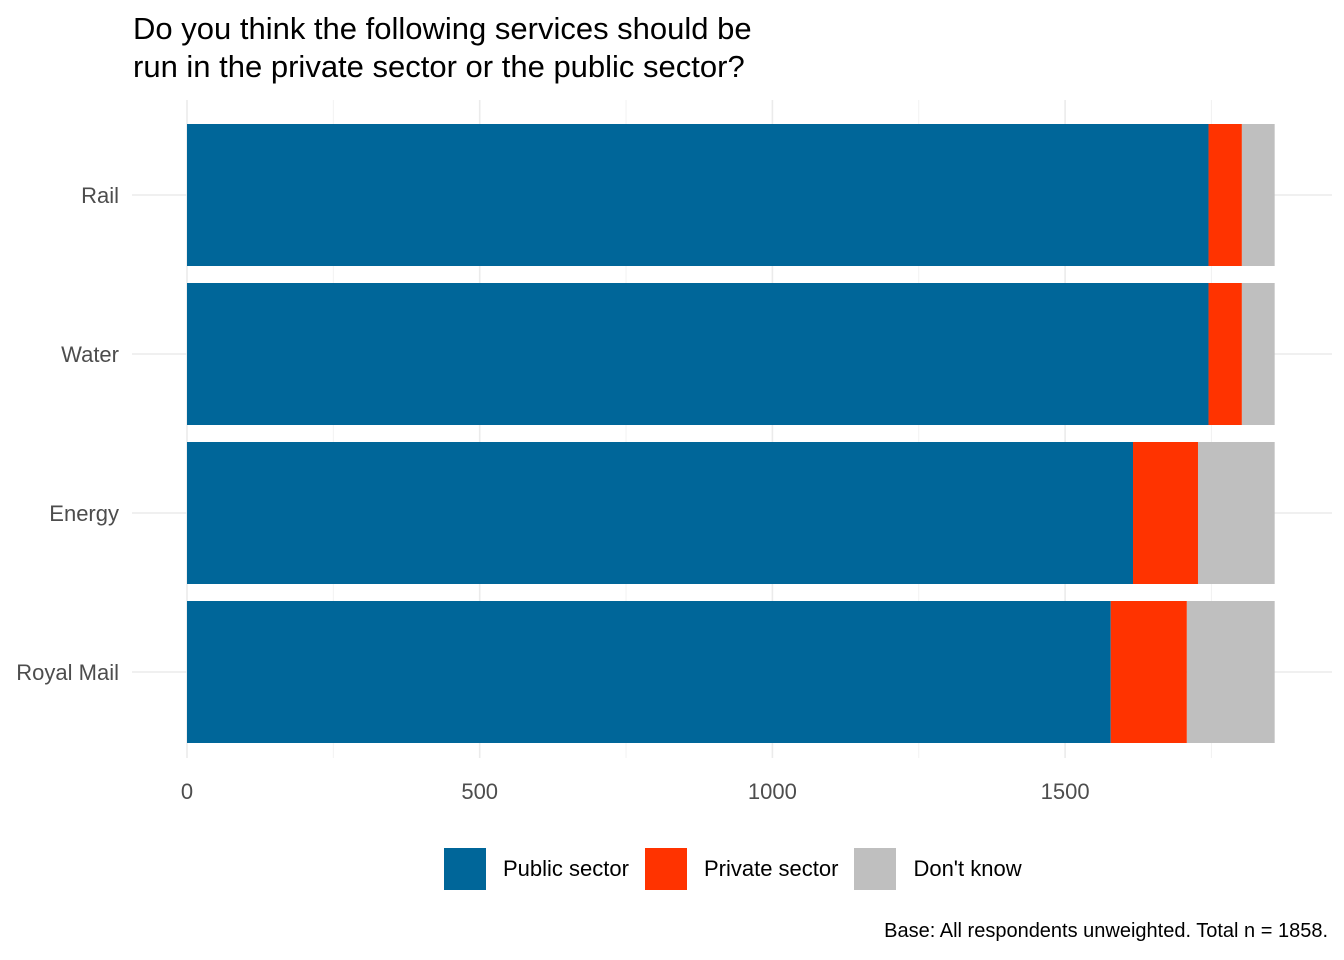 The height and width of the screenshot is (960, 1344). What do you see at coordinates (84, 513) in the screenshot?
I see `y-tick-label: Energy` at bounding box center [84, 513].